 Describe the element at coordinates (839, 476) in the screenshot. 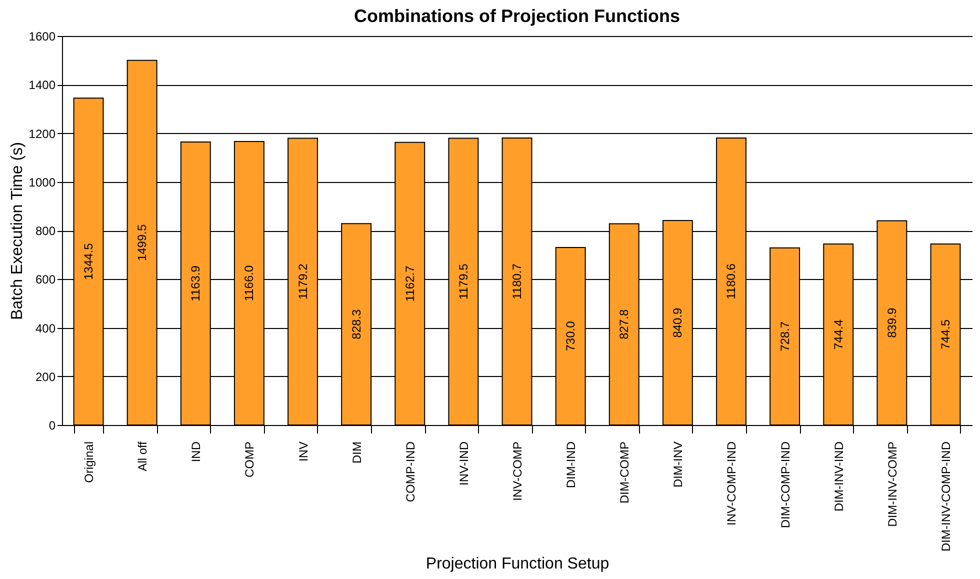

I see `x-tick-label: DIM-INV-IND` at that location.